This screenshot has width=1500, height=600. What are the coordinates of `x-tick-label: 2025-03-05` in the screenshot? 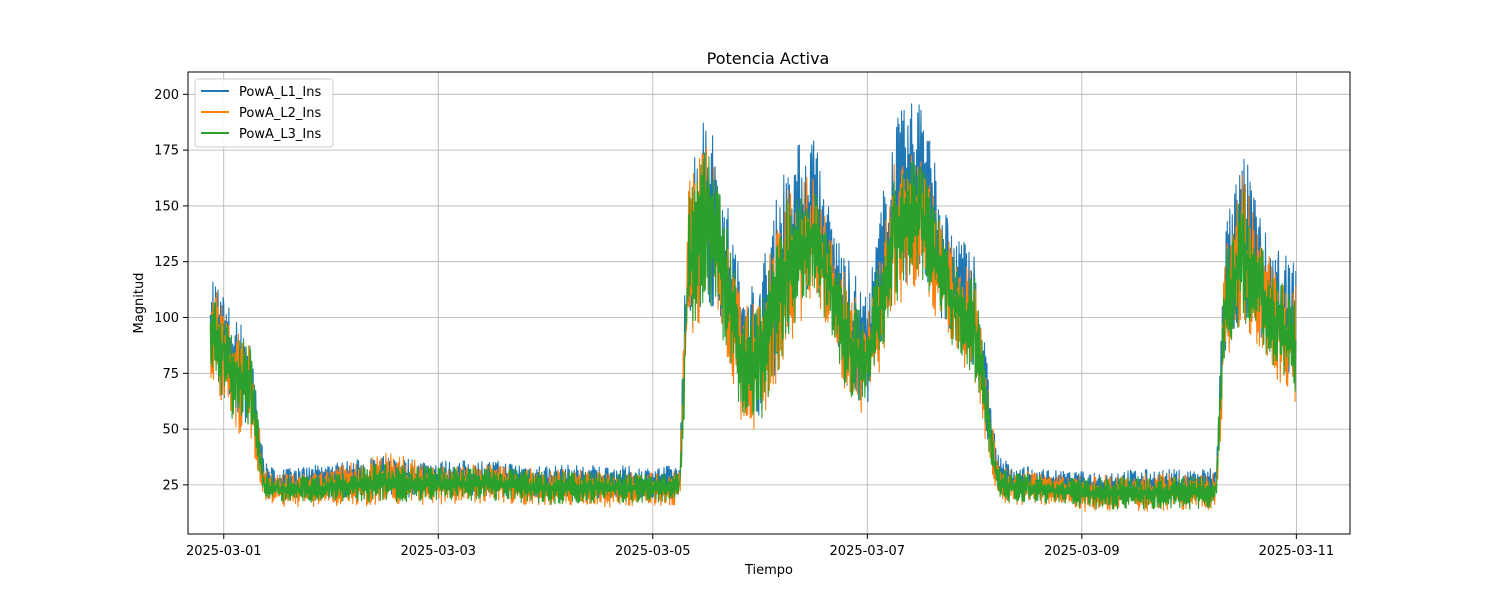 It's located at (653, 551).